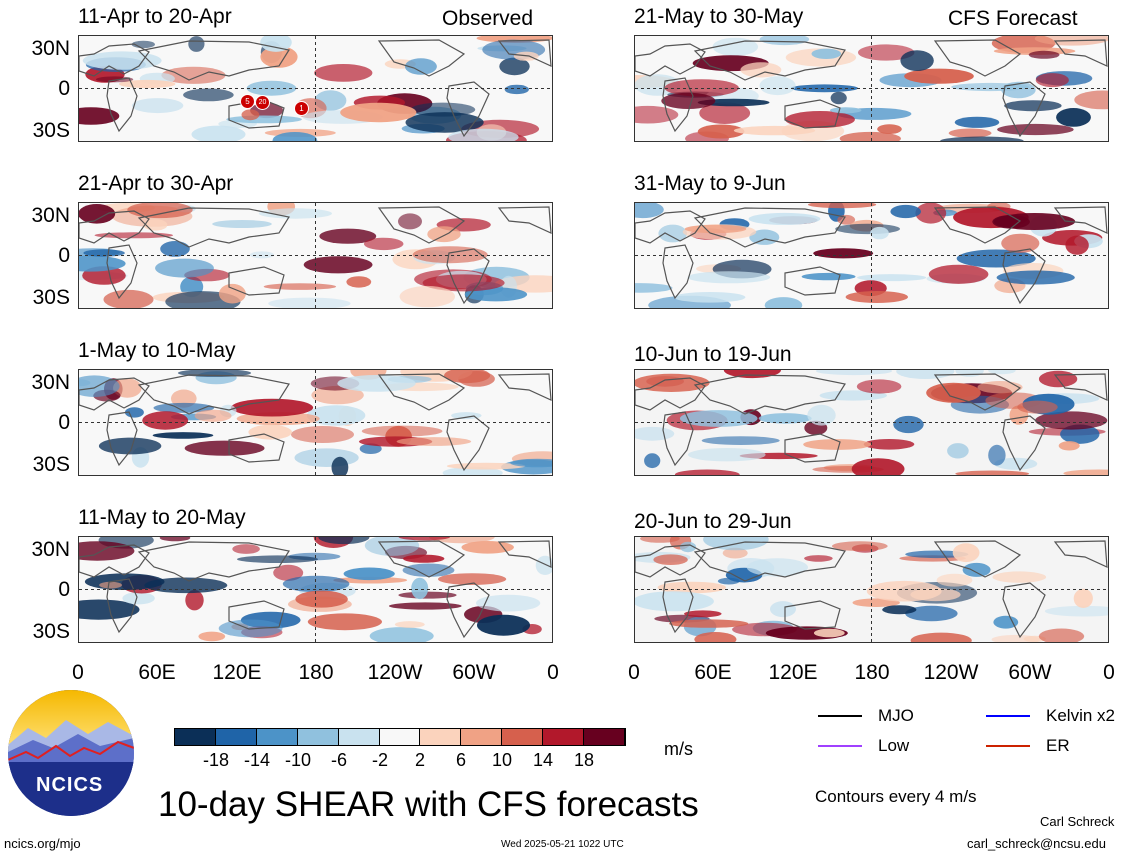  What do you see at coordinates (419, 760) in the screenshot?
I see `colorbar-tick-label: 2` at bounding box center [419, 760].